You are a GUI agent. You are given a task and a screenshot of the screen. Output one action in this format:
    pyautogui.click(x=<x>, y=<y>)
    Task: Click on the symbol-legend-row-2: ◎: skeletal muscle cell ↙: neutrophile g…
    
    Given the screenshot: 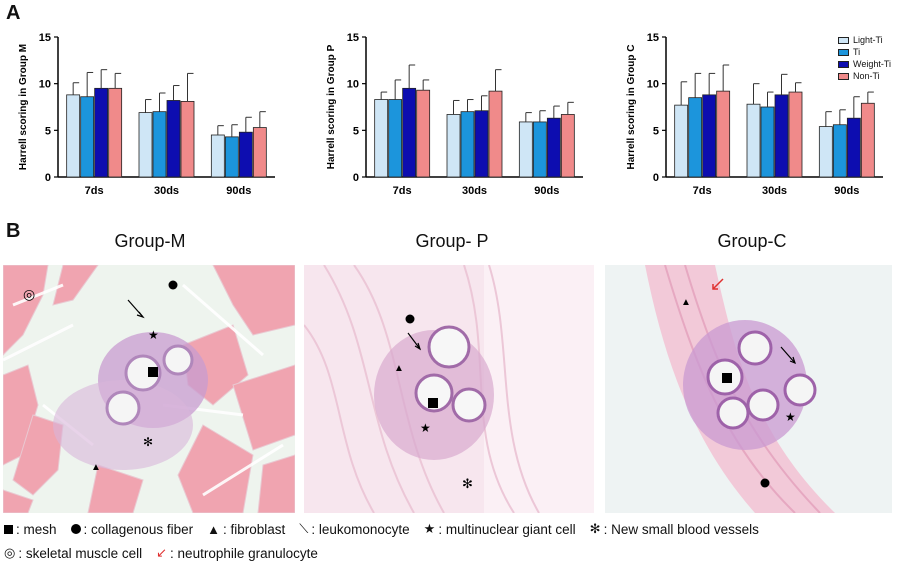 What is the action you would take?
    pyautogui.click(x=168, y=553)
    